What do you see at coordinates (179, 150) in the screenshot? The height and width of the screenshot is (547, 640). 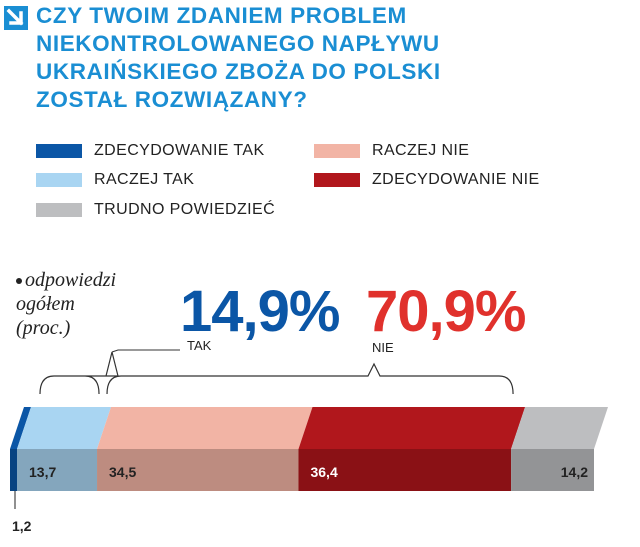 I see `legend-label: ZDECYDOWANIE TAK` at bounding box center [179, 150].